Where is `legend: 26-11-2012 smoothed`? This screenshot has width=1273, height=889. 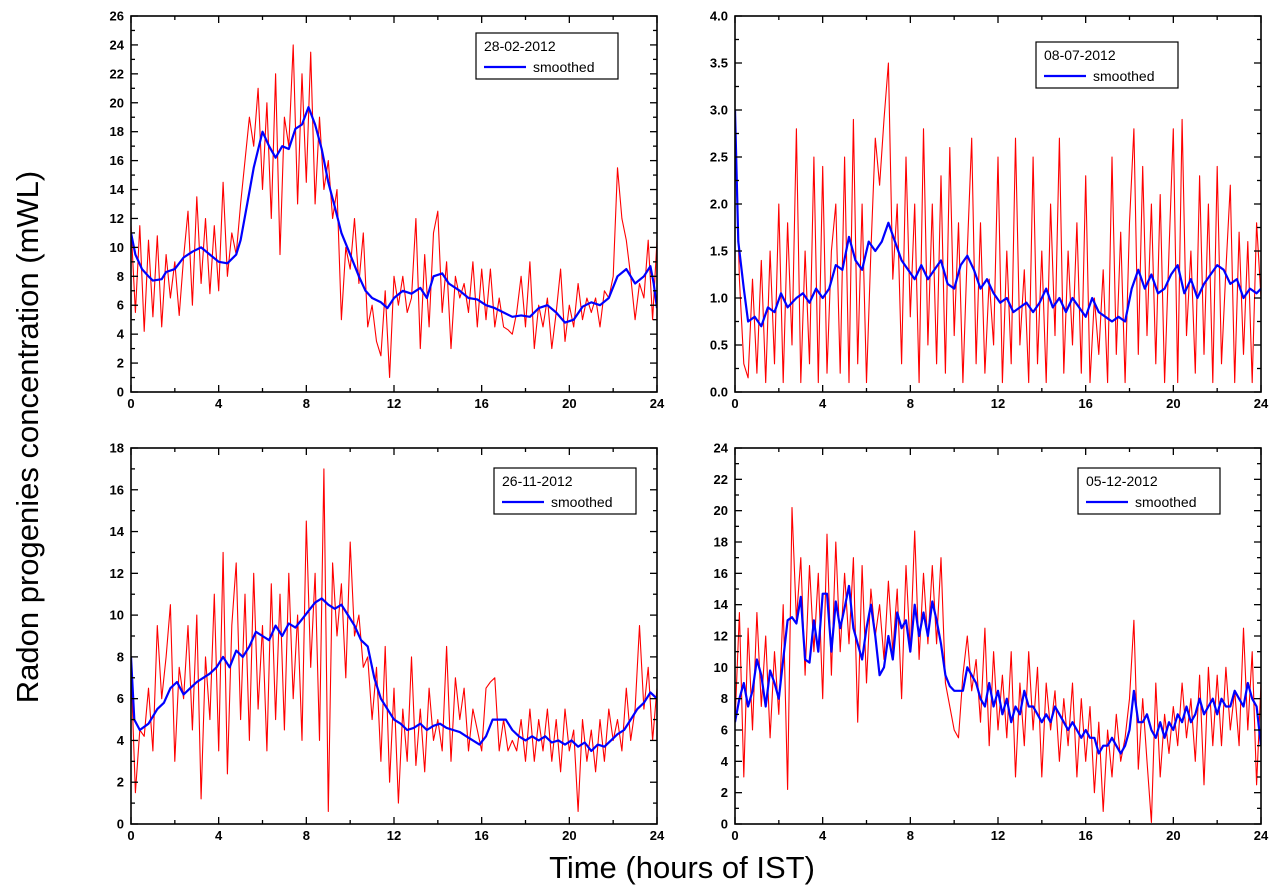
legend: 26-11-2012 smoothed is located at coordinates (565, 491).